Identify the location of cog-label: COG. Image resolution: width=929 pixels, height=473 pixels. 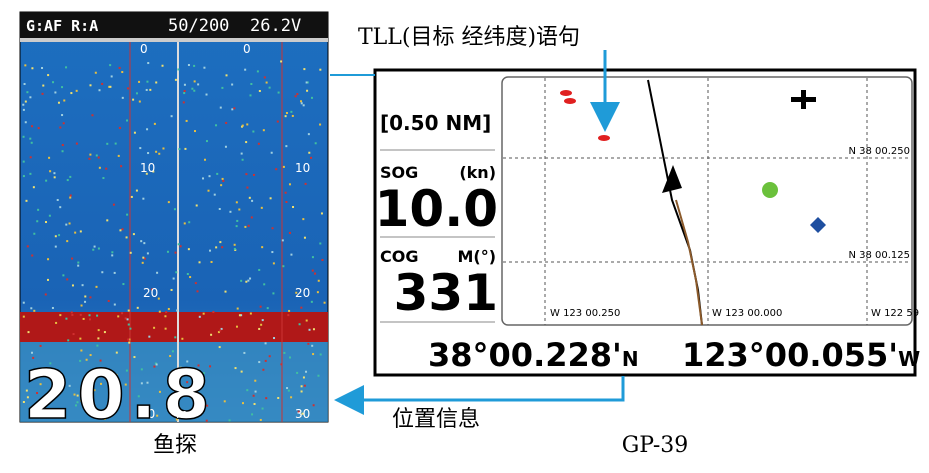
(399, 256).